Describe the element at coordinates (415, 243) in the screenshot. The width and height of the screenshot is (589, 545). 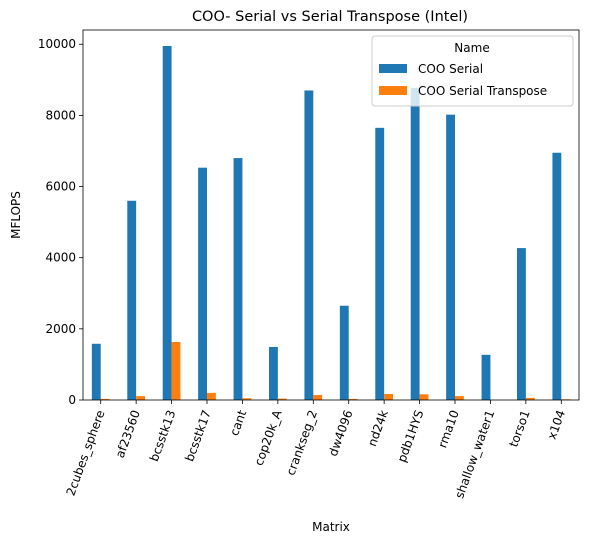
I see `bar-coo-serial-pdb1HYS` at that location.